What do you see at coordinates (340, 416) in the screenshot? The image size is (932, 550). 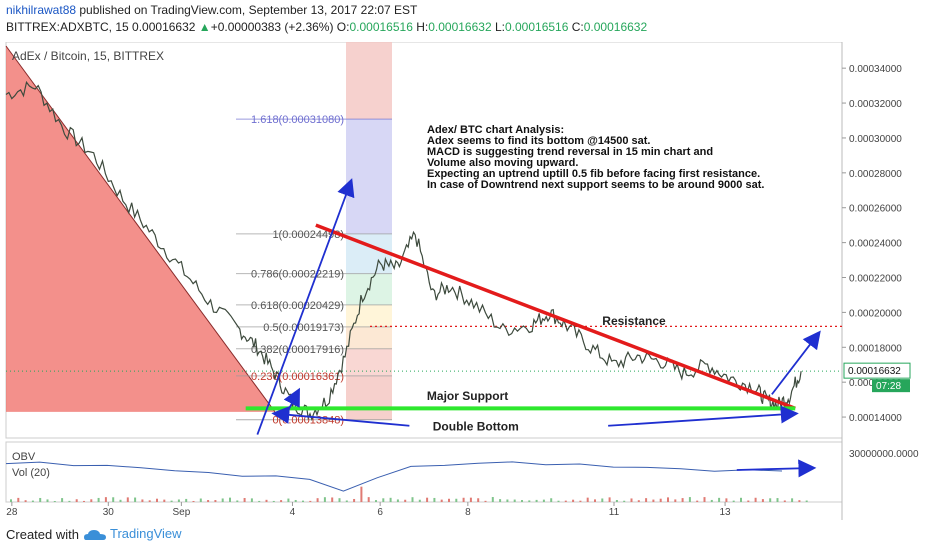 I see `double-bottom-left-arrow` at bounding box center [340, 416].